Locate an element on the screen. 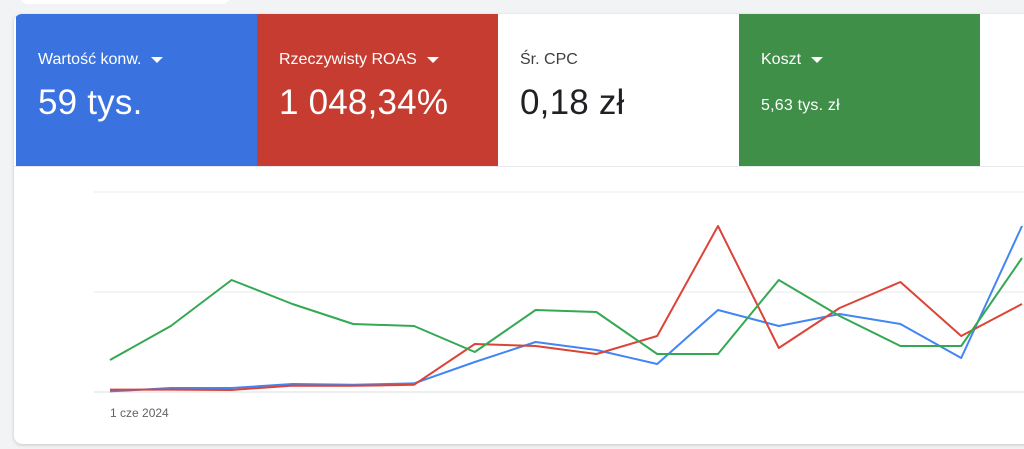 The height and width of the screenshot is (449, 1024). metric-avg-cpc: Śr. CPC 0,18 zł is located at coordinates (618, 90).